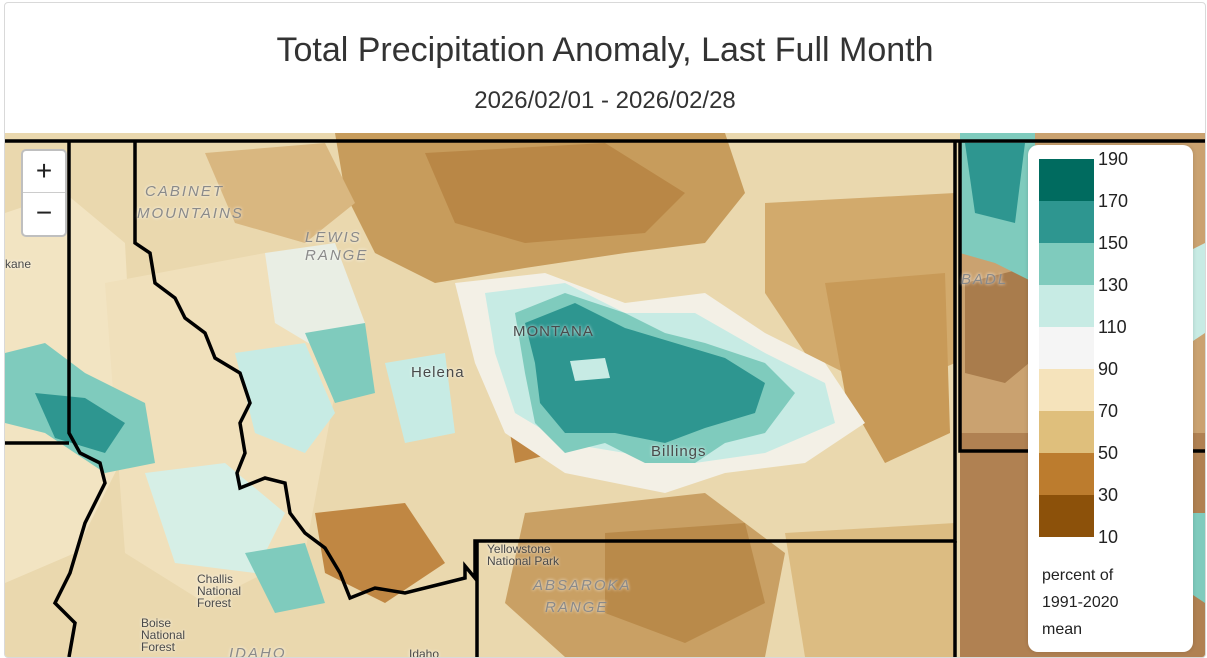 This screenshot has width=1207, height=658. Describe the element at coordinates (1108, 537) in the screenshot. I see `legend-tick: 10` at that location.